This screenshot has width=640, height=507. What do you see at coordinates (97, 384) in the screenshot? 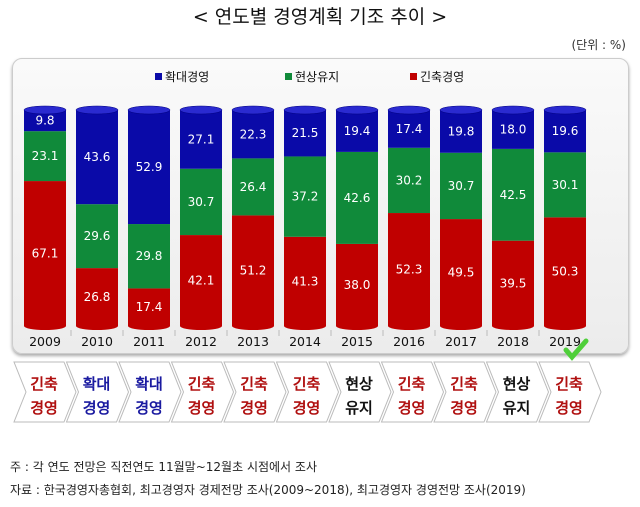
I see `stance-line1: 확대` at bounding box center [97, 384].